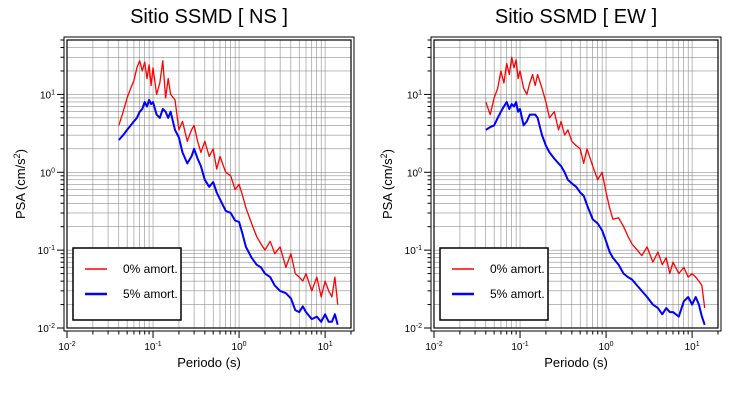  What do you see at coordinates (576, 17) in the screenshot?
I see `chart-title: Sitio SSMD [ EW ]` at bounding box center [576, 17].